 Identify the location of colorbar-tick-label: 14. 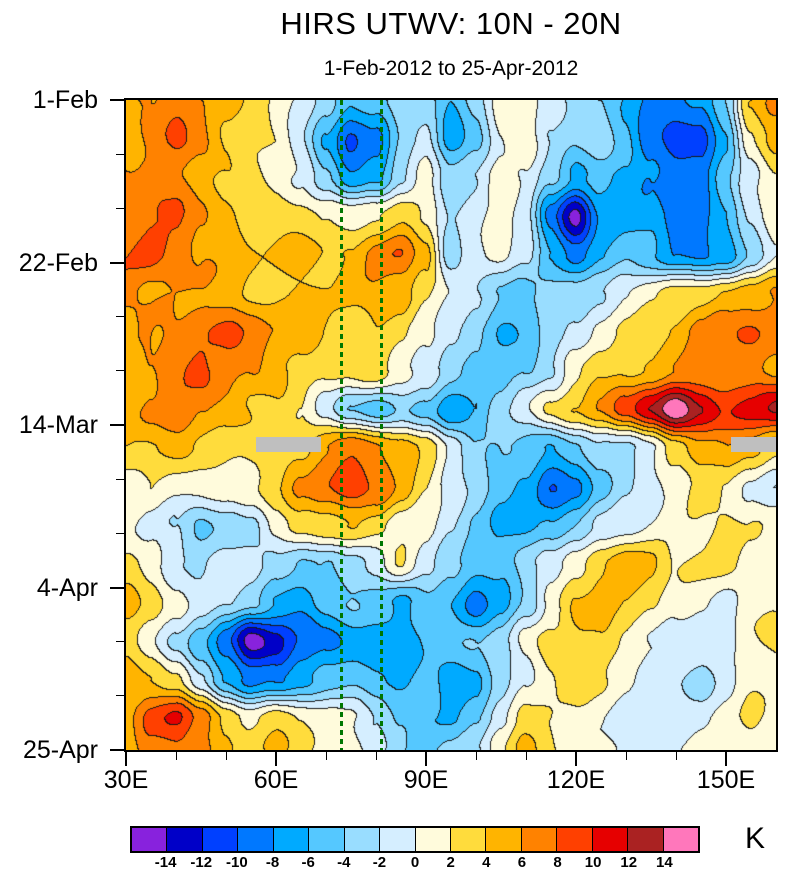
(664, 862).